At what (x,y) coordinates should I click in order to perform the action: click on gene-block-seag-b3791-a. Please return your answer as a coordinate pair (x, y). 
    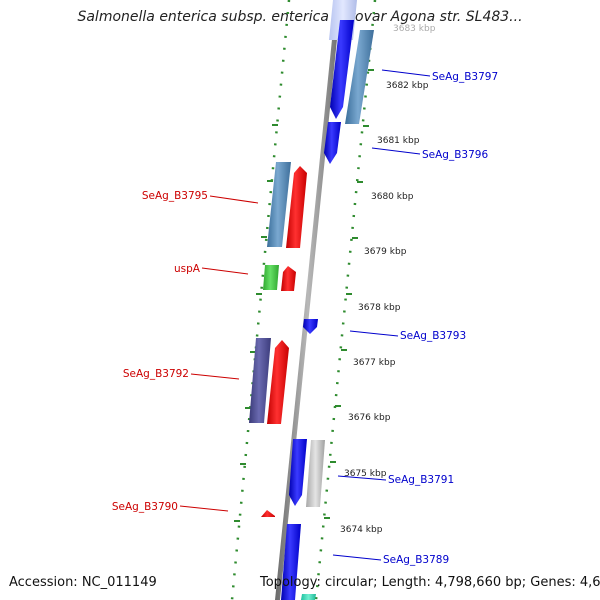
    Looking at the image, I should click on (298, 472).